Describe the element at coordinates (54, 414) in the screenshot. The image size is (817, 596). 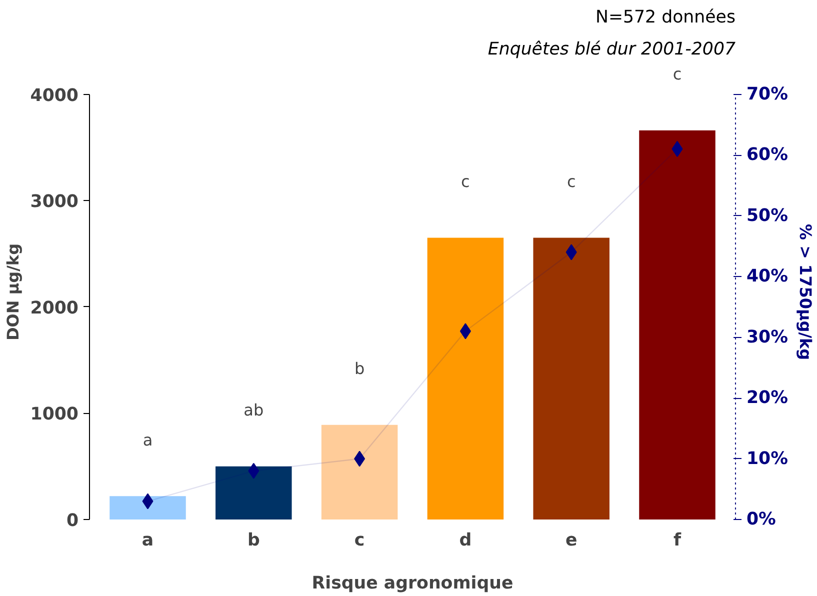
I see `y-tick-label: 1000` at that location.